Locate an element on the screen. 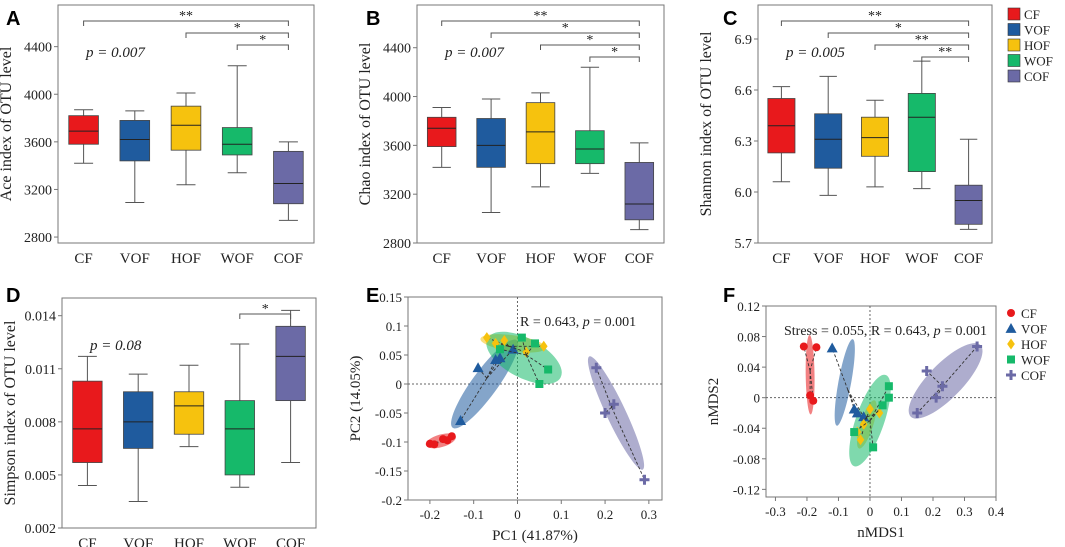 Image resolution: width=1065 pixels, height=547 pixels. x-tick-label: WOF is located at coordinates (921, 259).